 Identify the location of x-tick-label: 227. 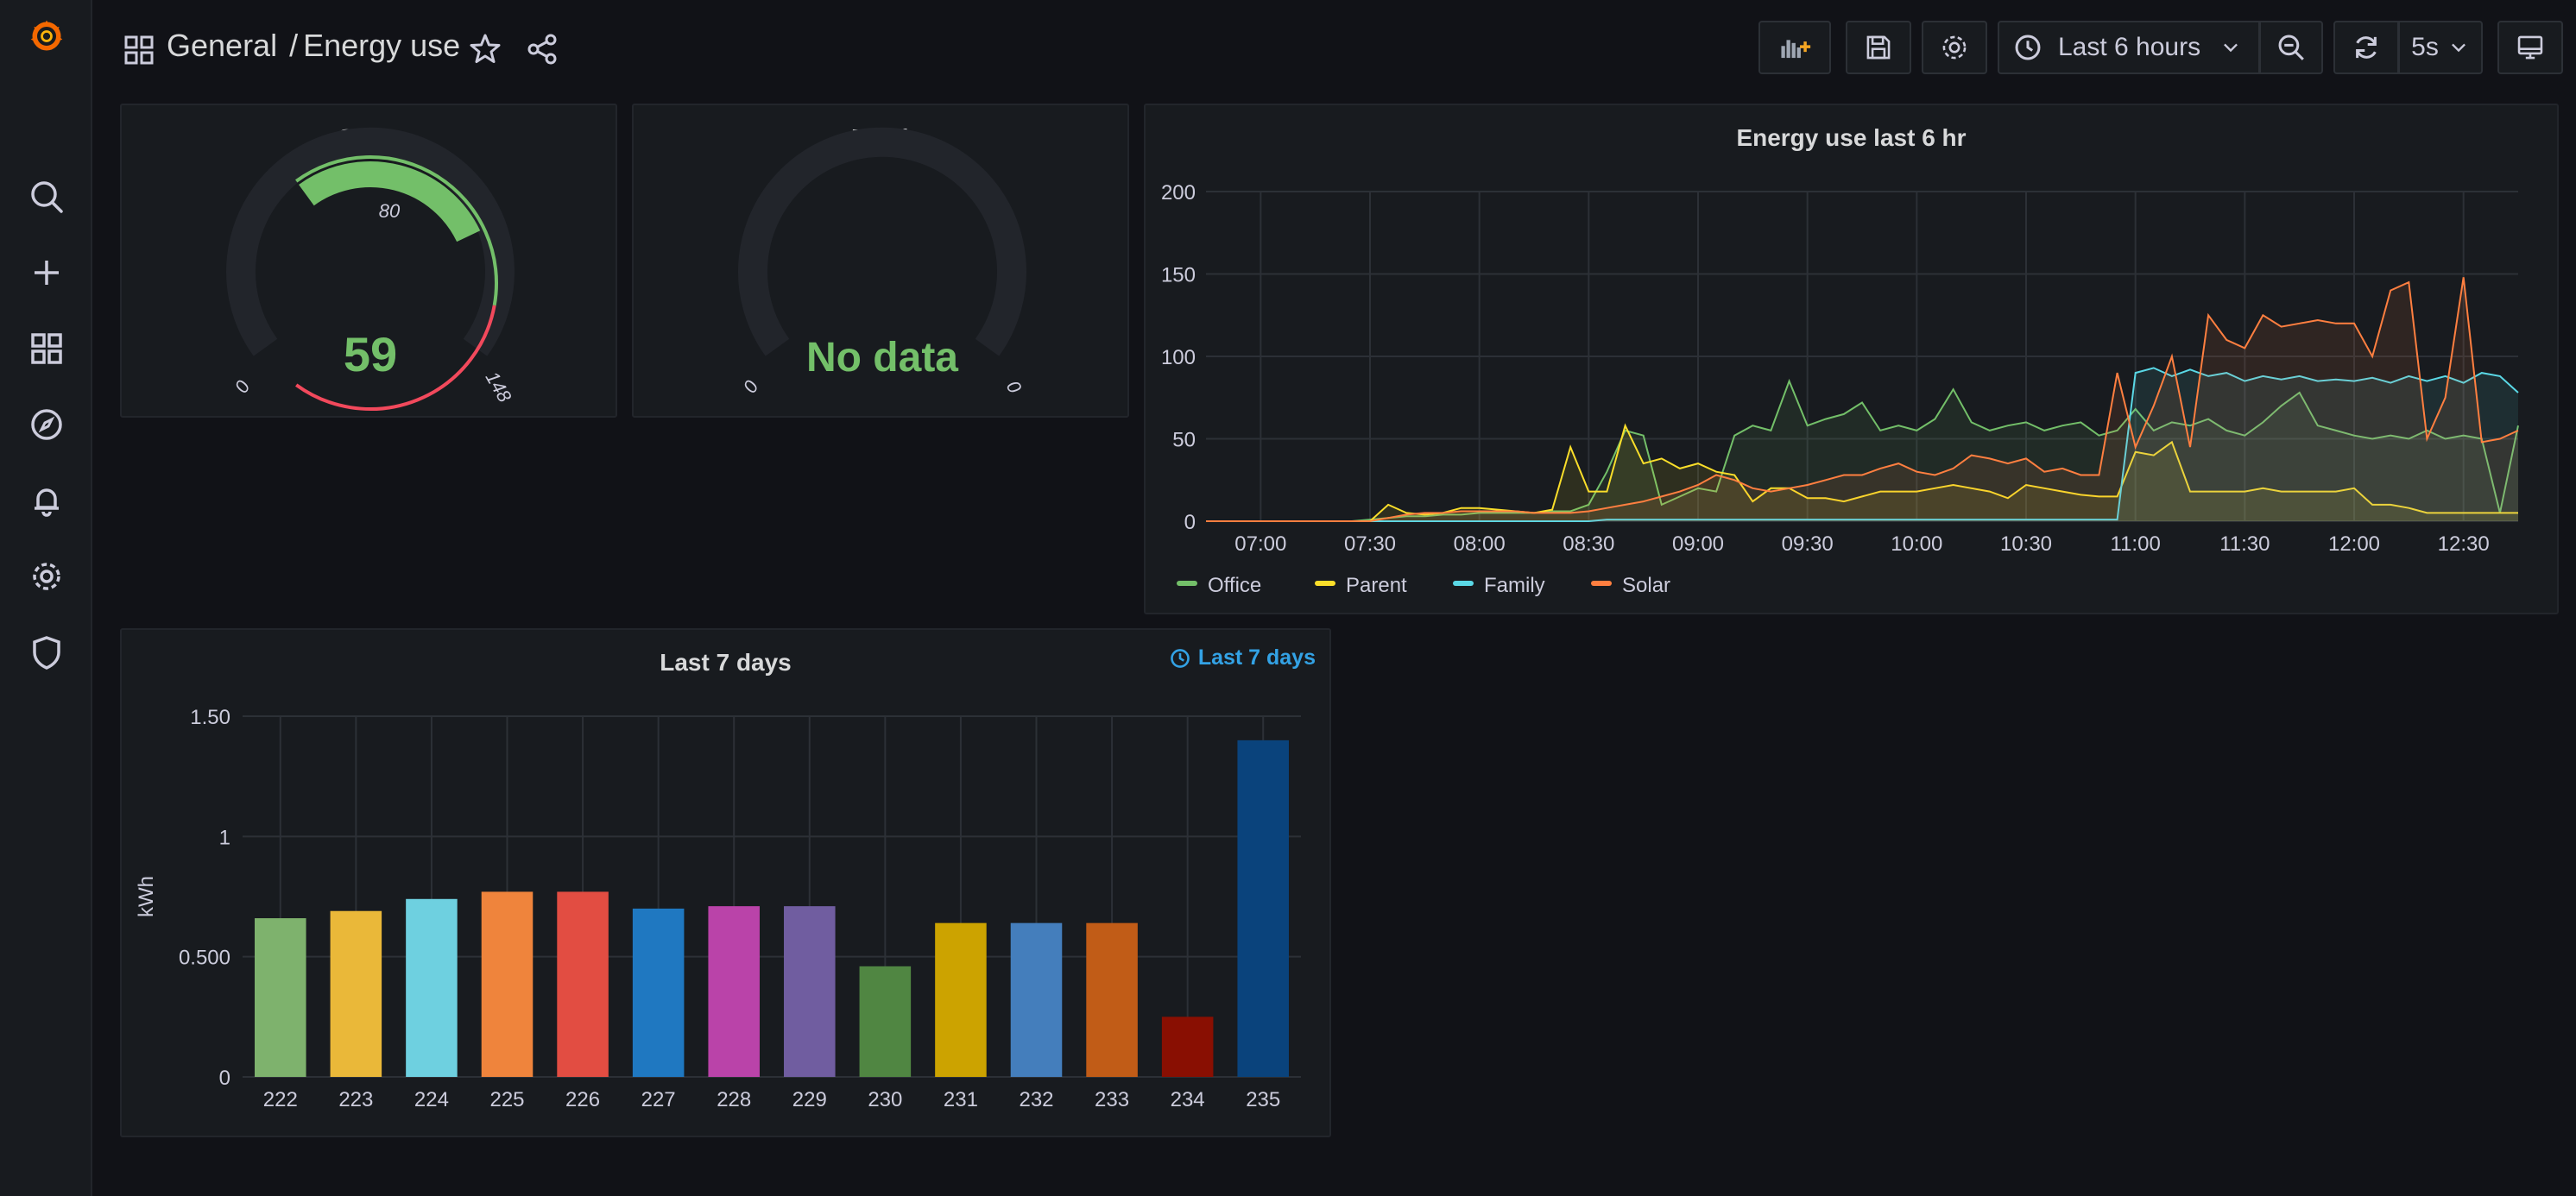
(658, 1099).